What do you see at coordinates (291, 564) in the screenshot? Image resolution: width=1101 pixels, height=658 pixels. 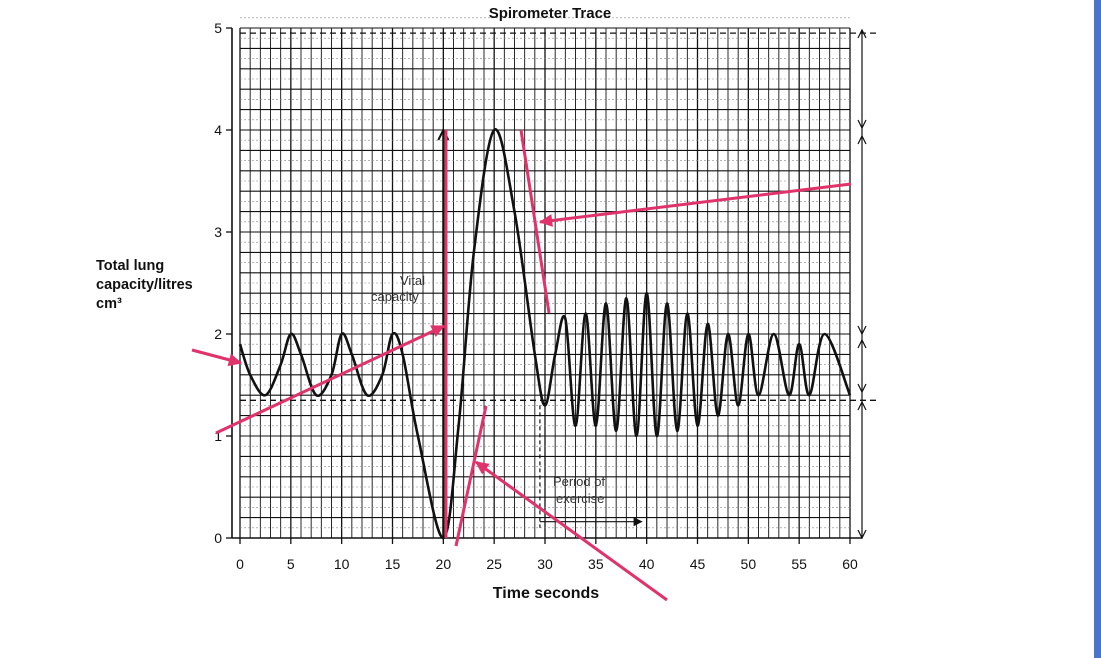 I see `x-tick-label: 5` at bounding box center [291, 564].